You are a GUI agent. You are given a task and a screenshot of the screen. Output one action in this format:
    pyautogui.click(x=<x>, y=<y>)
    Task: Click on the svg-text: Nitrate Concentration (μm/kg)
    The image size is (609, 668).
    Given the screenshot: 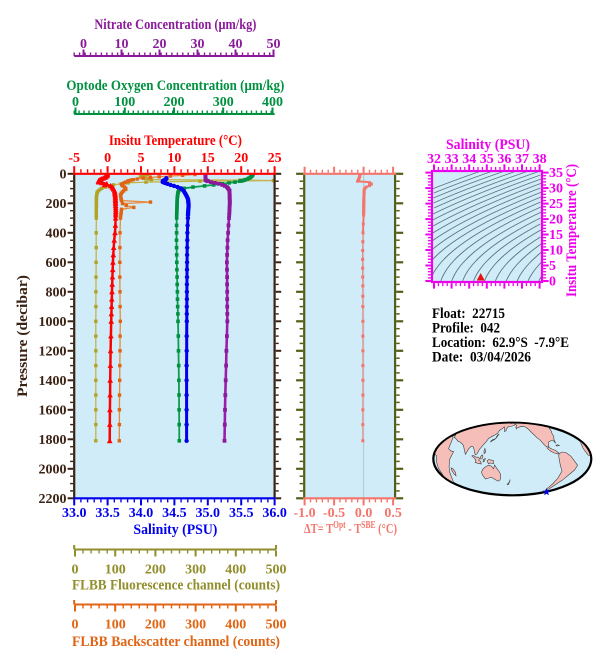 What is the action you would take?
    pyautogui.click(x=175, y=25)
    